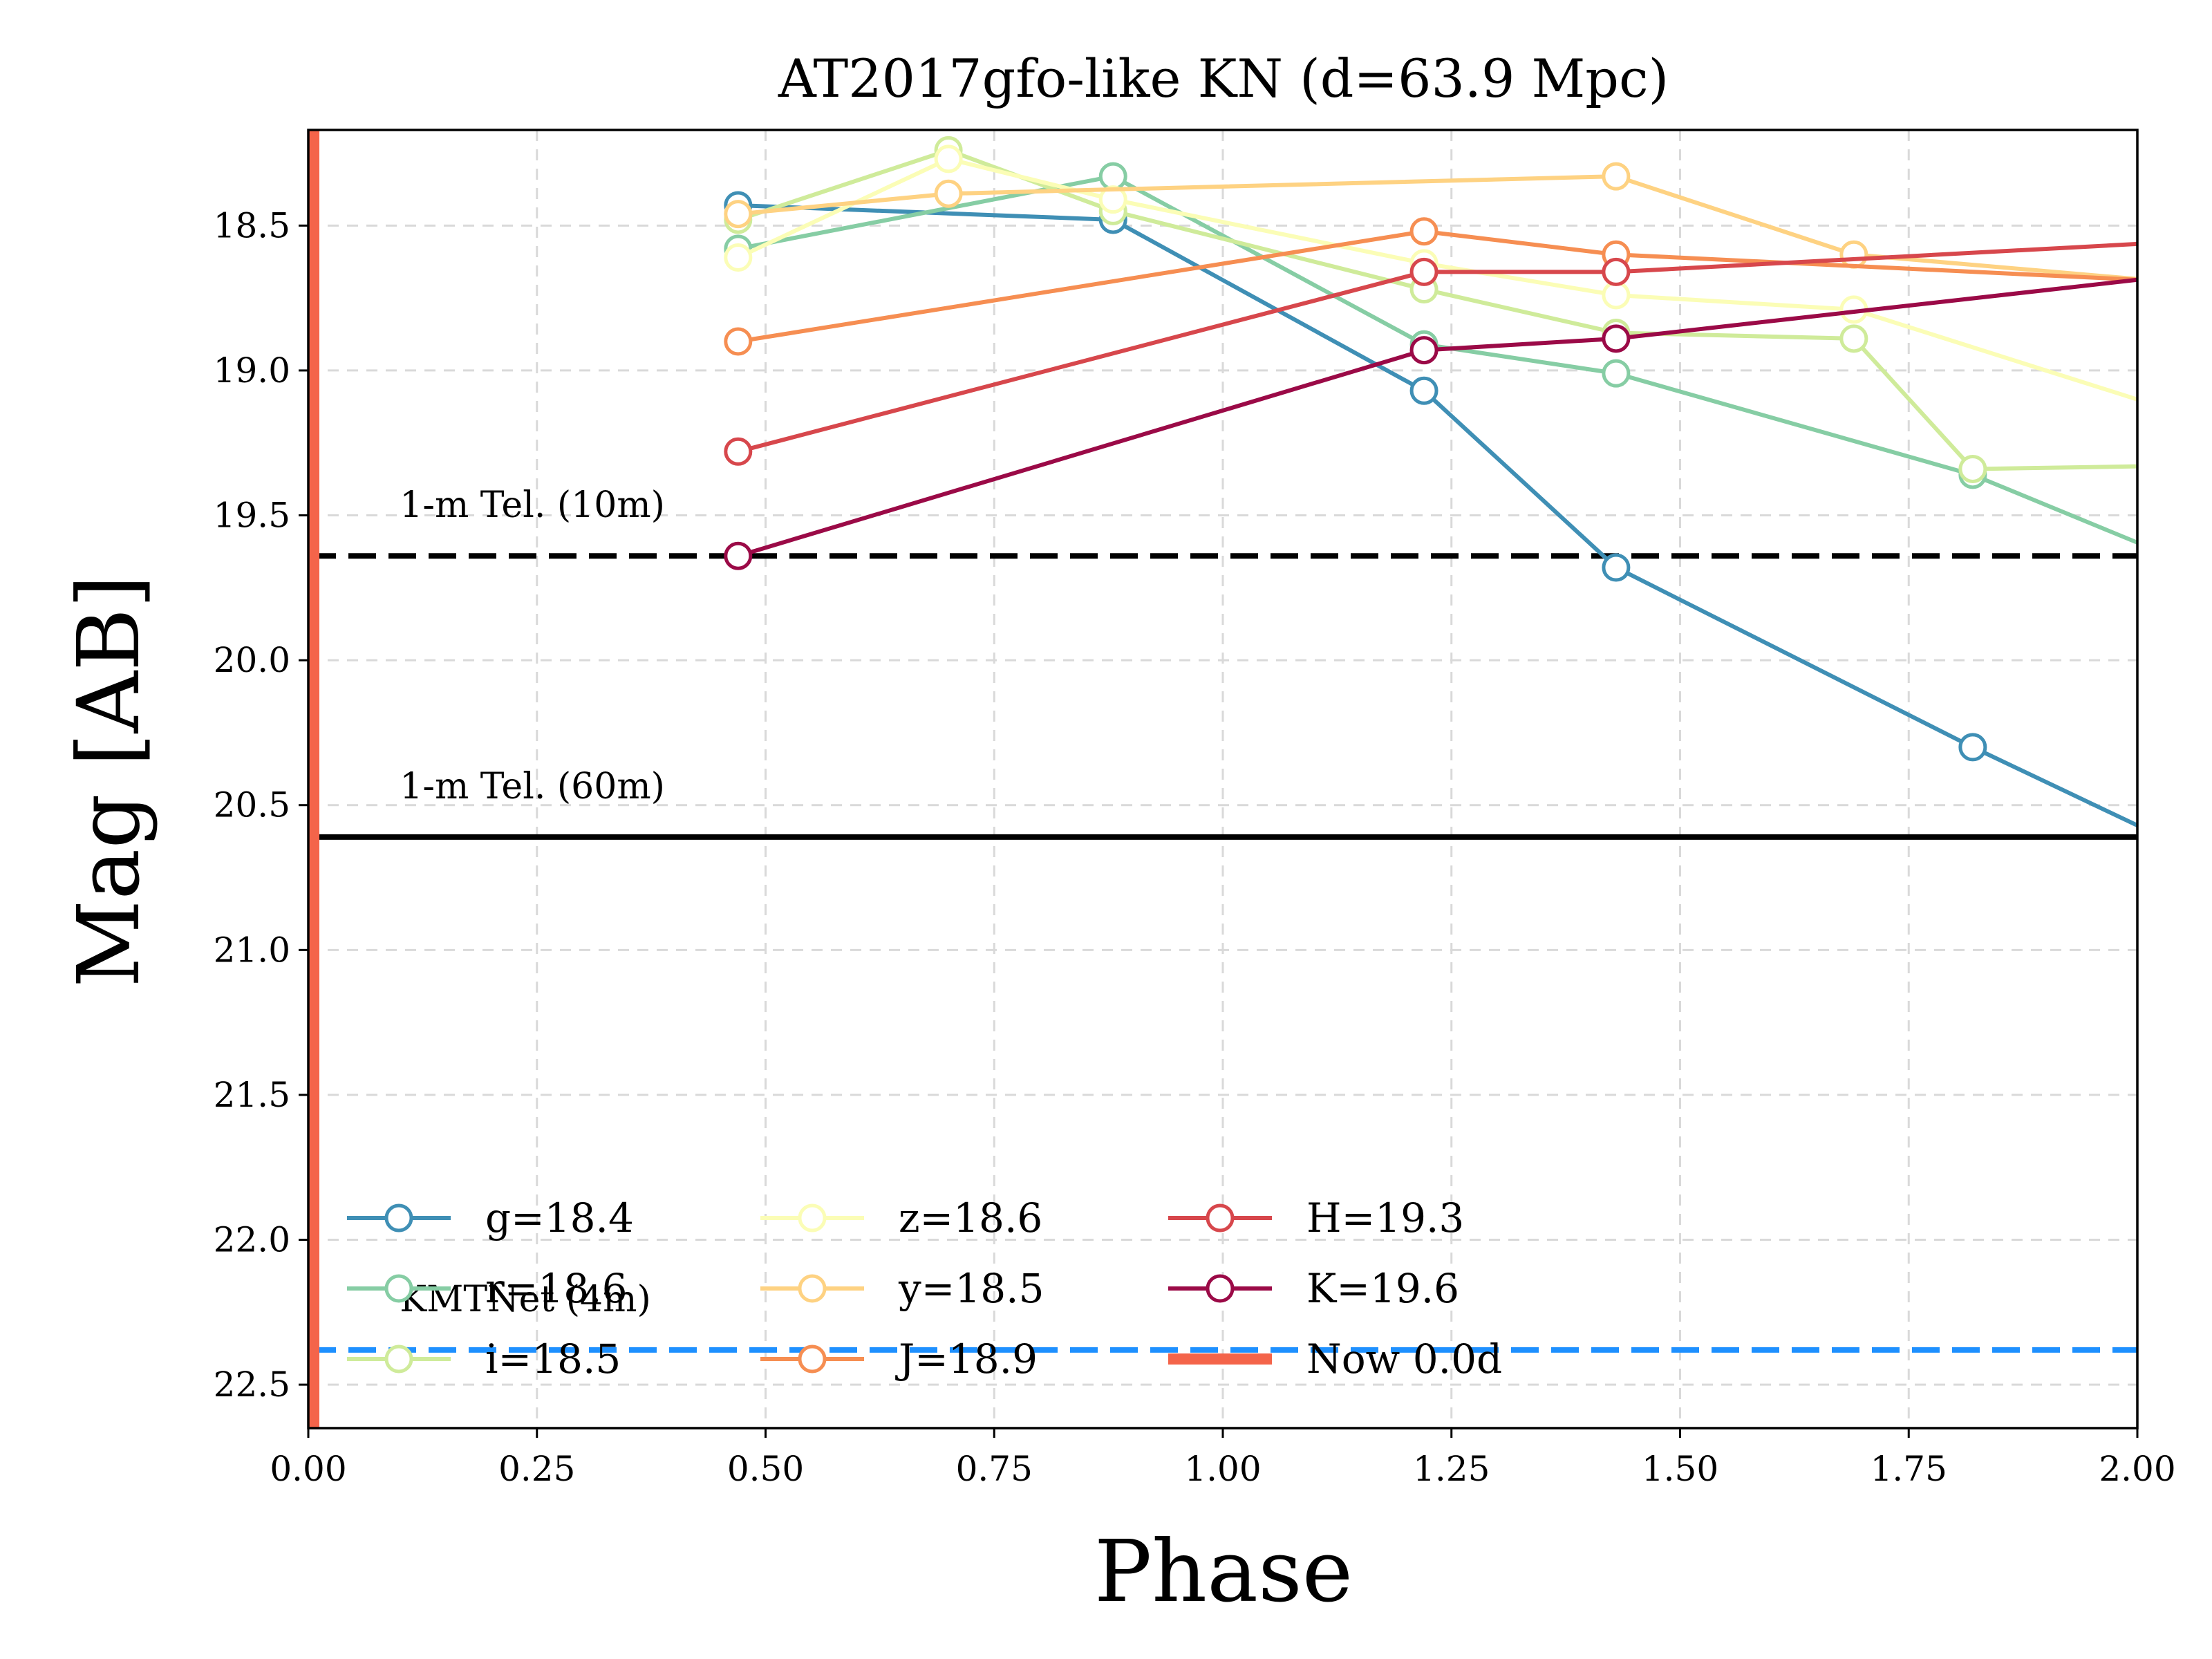 This screenshot has height=1659, width=2212. I want to click on legend-entry: r=18.6, so click(487, 1288).